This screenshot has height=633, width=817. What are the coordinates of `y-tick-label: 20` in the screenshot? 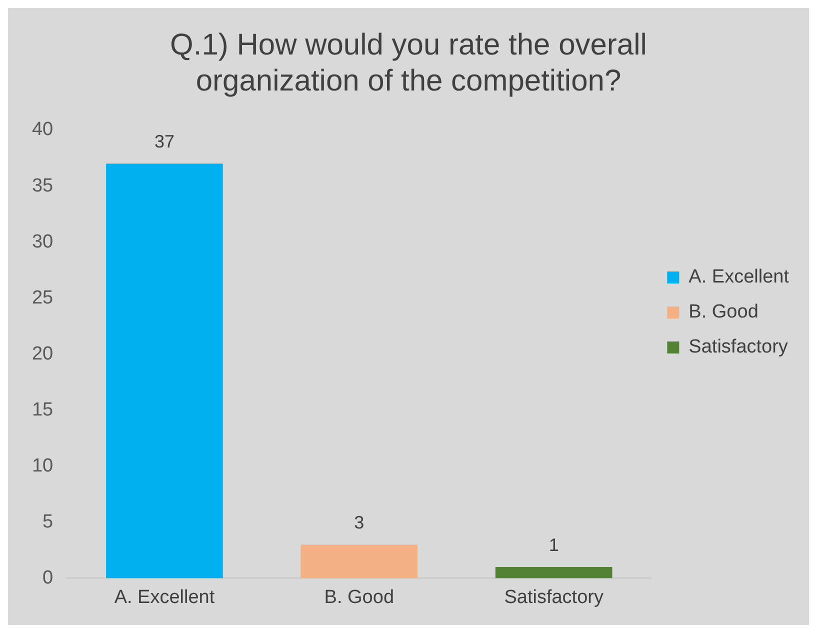 It's located at (43, 353).